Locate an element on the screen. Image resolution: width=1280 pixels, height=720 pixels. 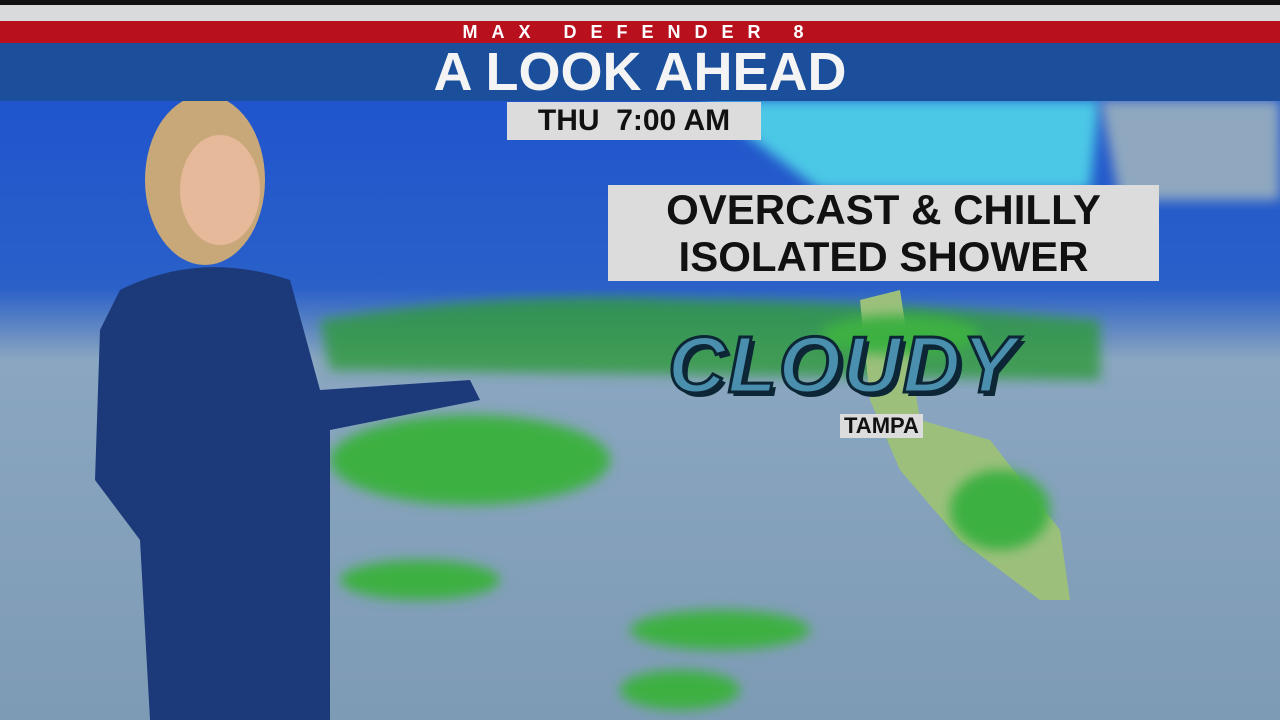
cold-region is located at coordinates (900, 145).